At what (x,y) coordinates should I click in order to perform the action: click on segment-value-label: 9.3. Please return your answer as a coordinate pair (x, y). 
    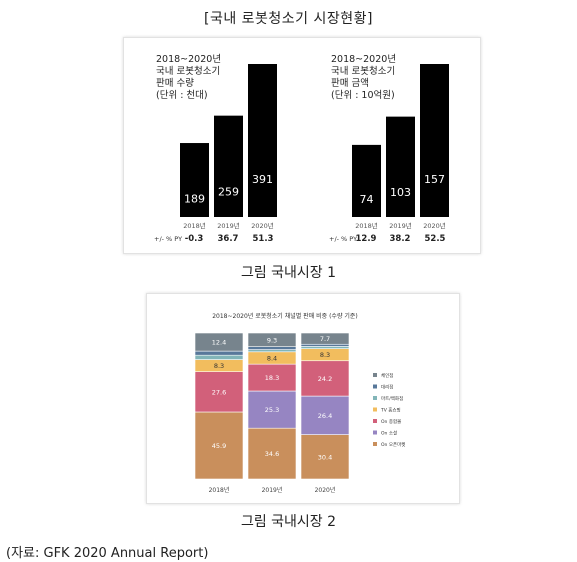
    Looking at the image, I should click on (272, 340).